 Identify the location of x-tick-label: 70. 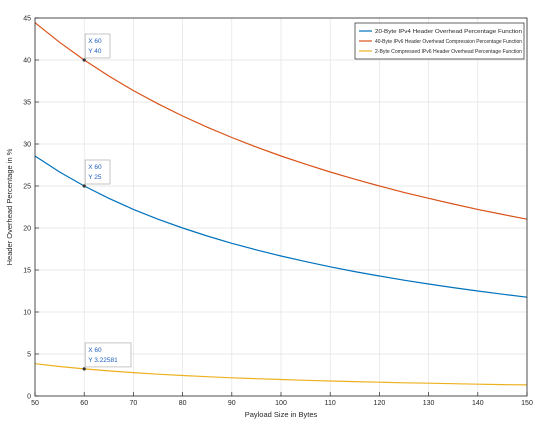
(134, 403).